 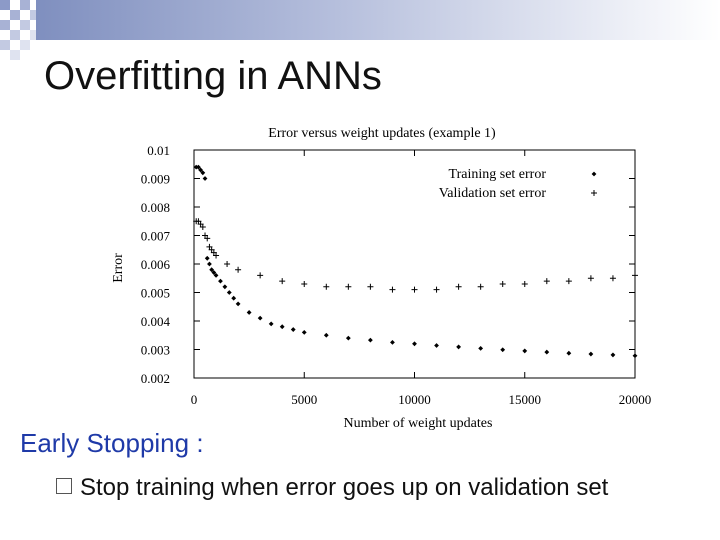 What do you see at coordinates (304, 399) in the screenshot?
I see `x-tick-label: 5000` at bounding box center [304, 399].